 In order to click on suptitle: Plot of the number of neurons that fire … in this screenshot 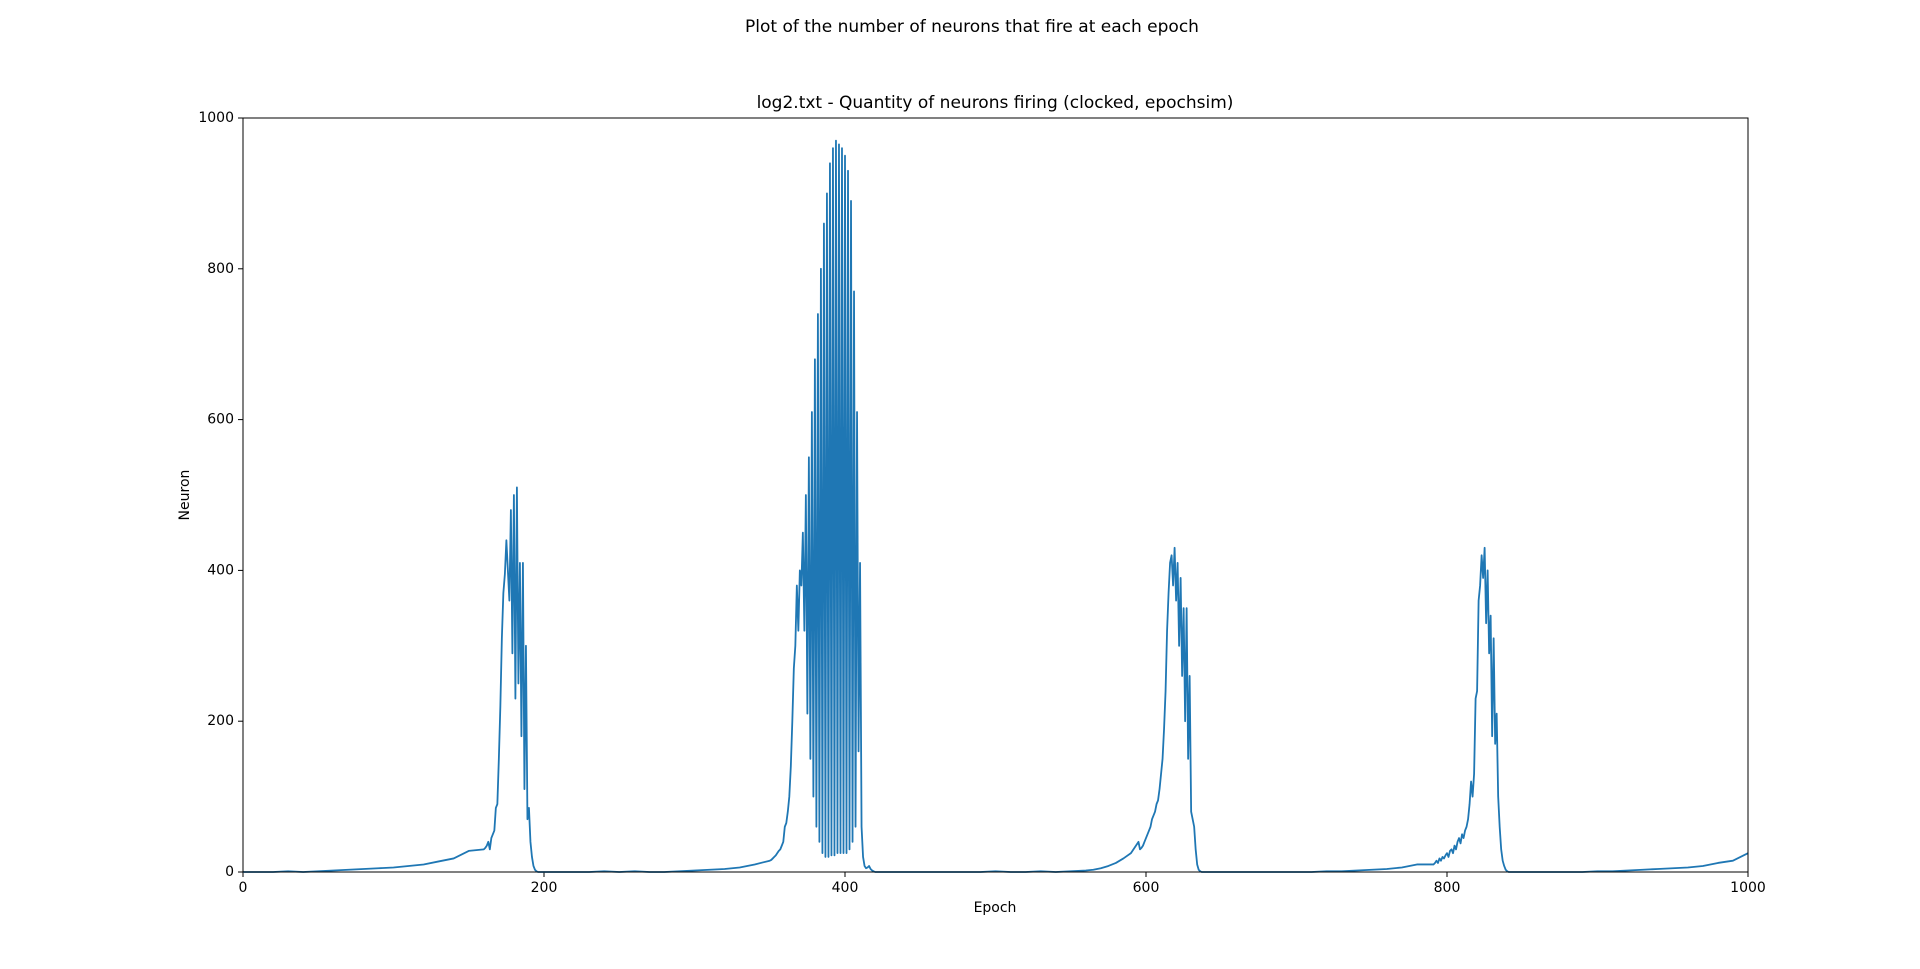, I will do `click(972, 27)`.